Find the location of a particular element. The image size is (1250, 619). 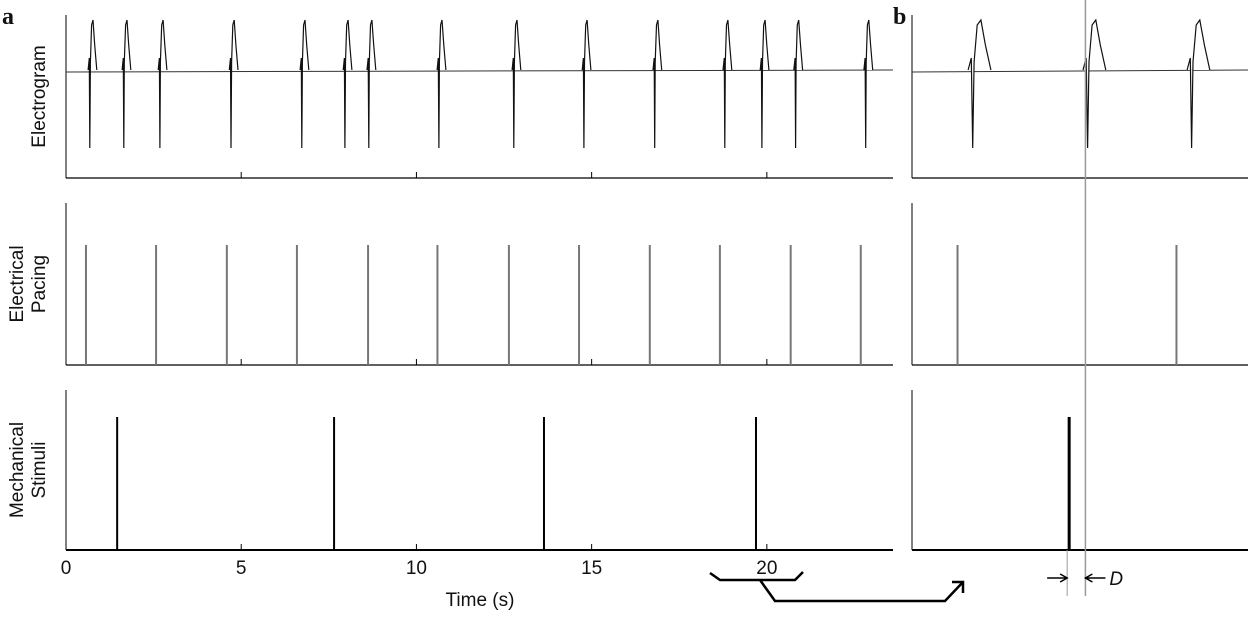

y-axis-label: Mechanical is located at coordinates (17, 470).